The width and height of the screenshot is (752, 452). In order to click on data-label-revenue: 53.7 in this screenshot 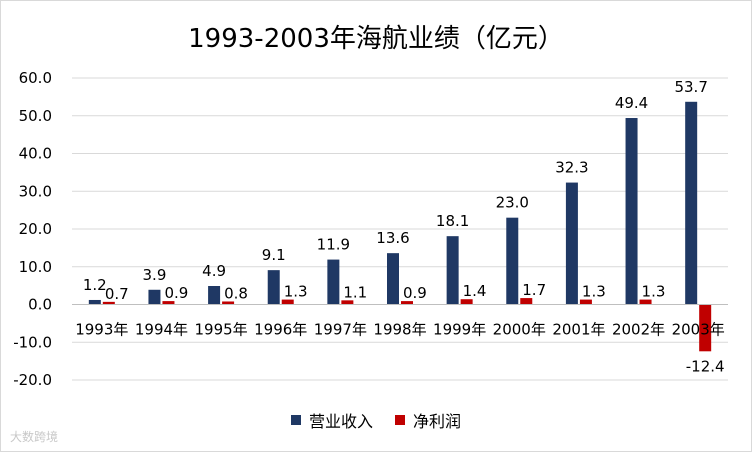, I will do `click(690, 87)`.